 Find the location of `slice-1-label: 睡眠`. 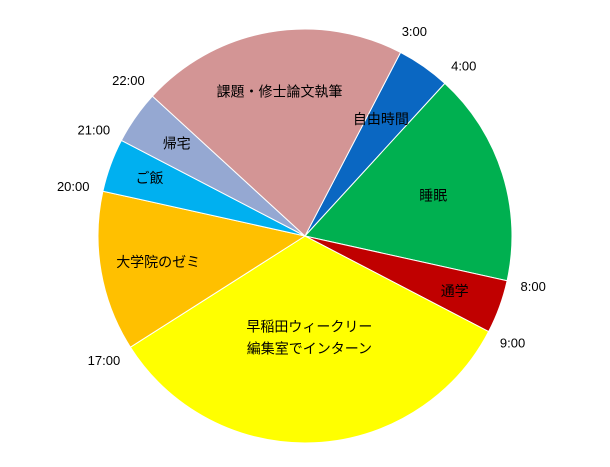

slice-1-label: 睡眠 is located at coordinates (433, 197).